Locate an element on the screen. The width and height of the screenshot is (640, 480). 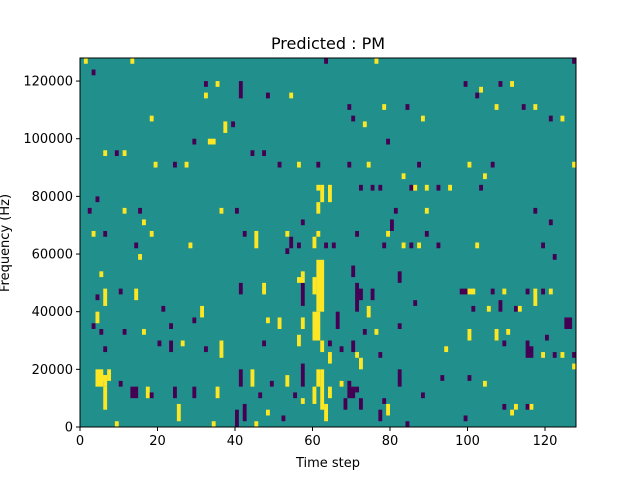
y-tick-label: 20000 is located at coordinates (52, 370).